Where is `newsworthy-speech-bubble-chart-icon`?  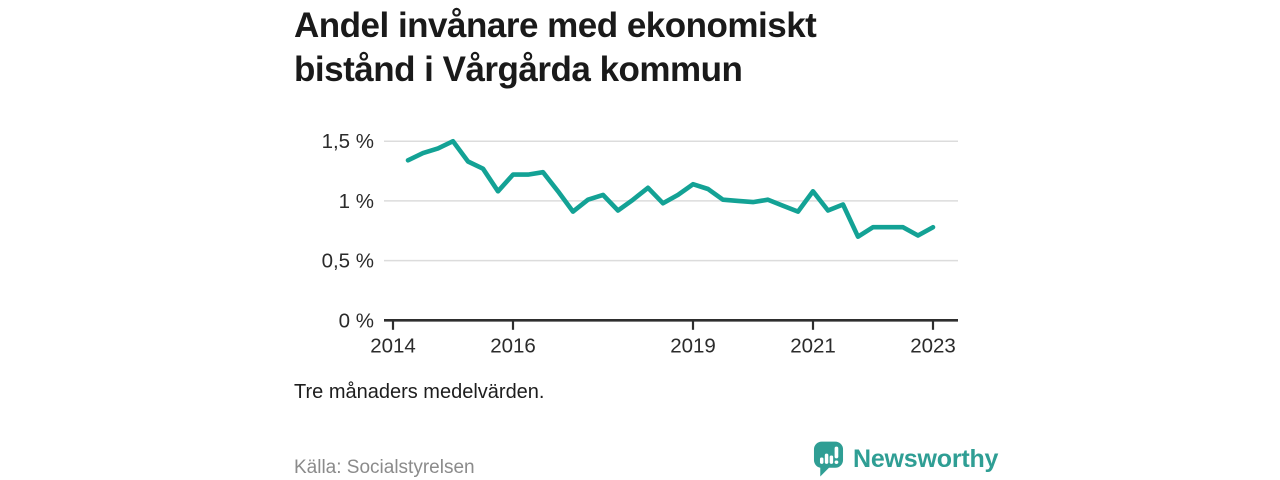 newsworthy-speech-bubble-chart-icon is located at coordinates (828, 459).